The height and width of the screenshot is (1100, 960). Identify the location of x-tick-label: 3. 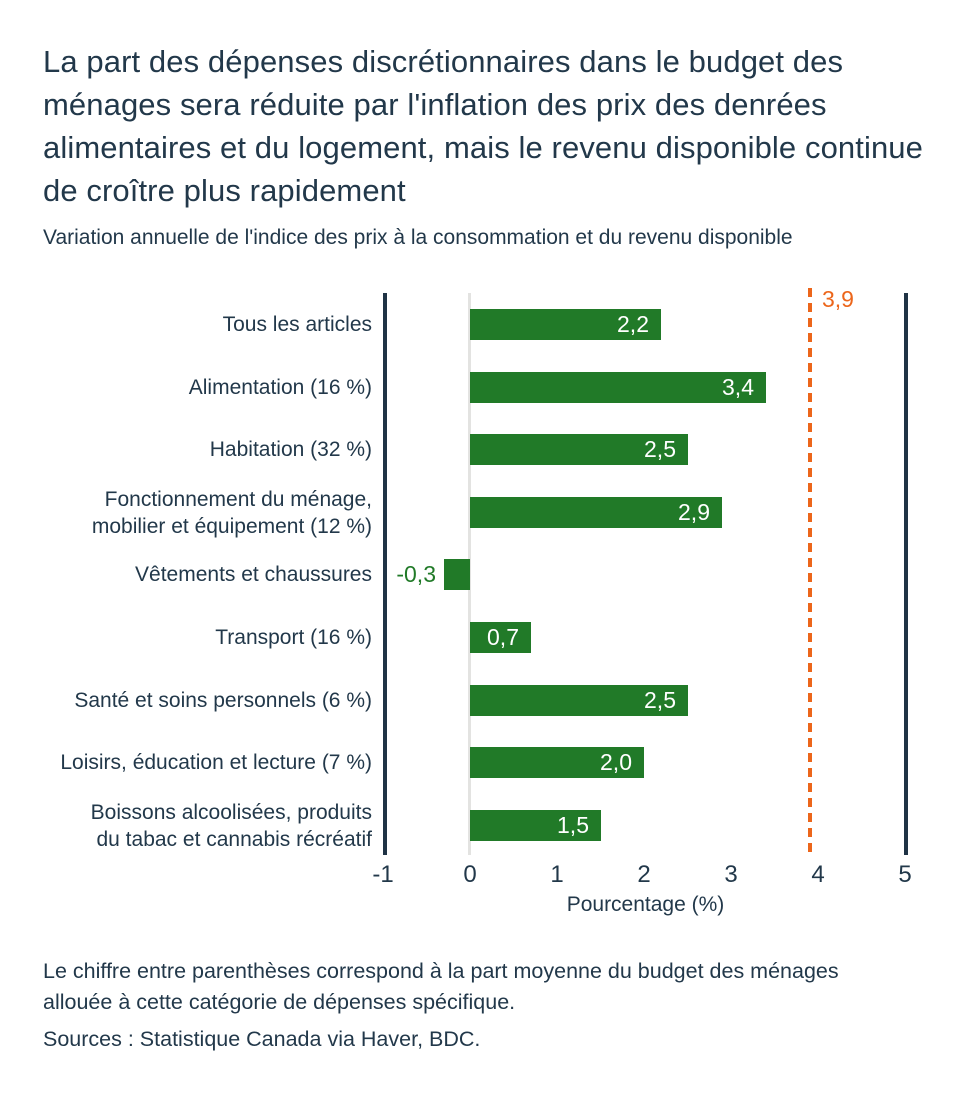
(731, 874).